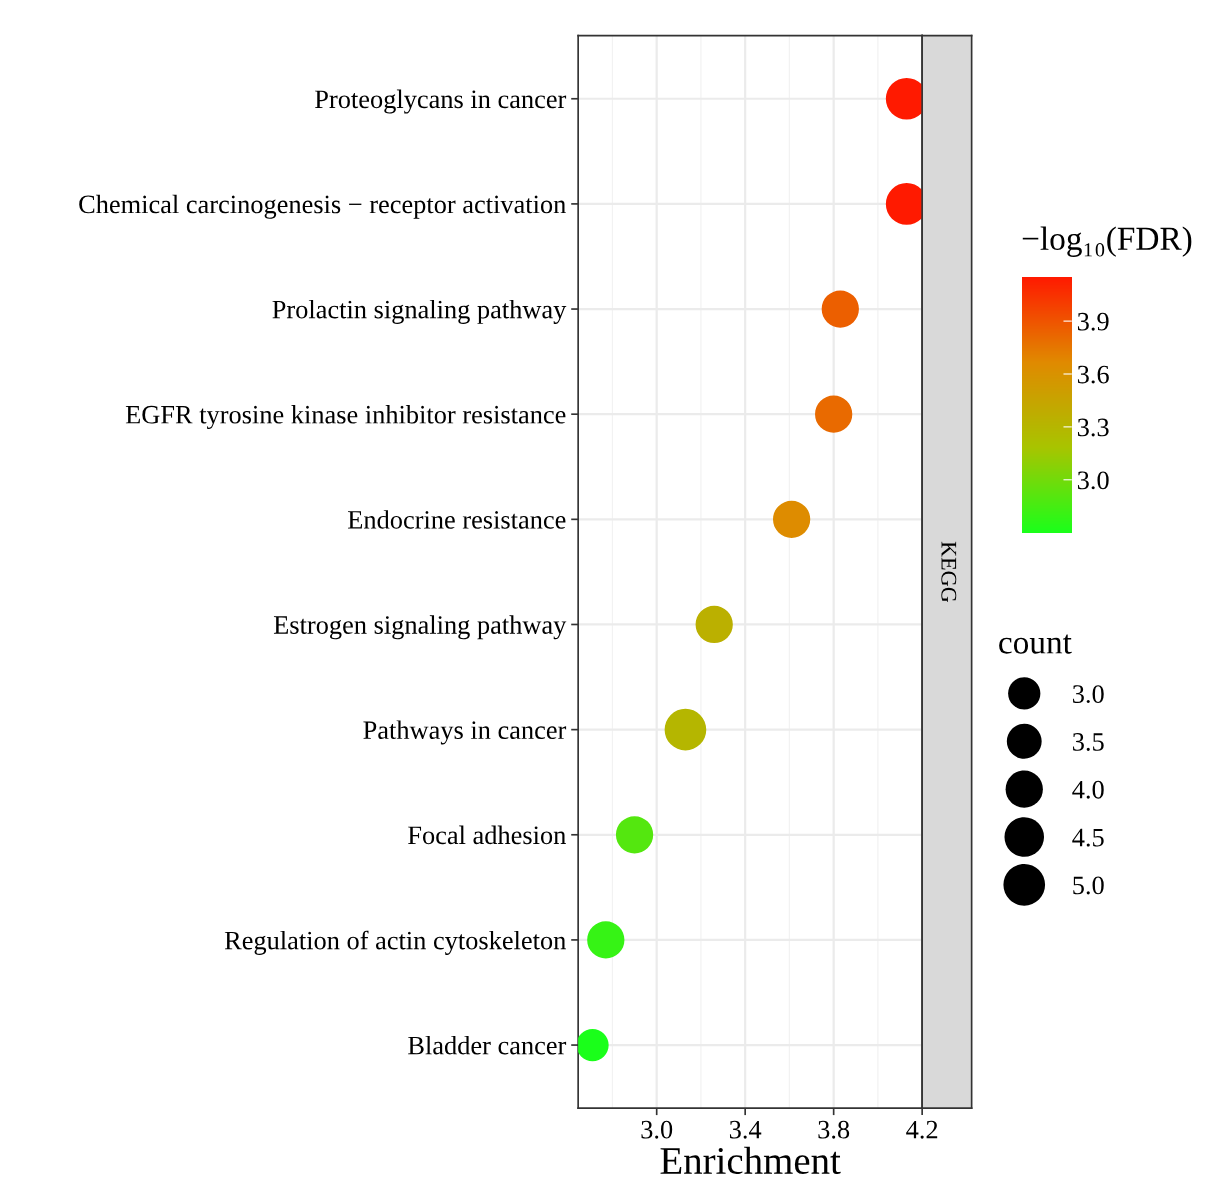 Image resolution: width=1207 pixels, height=1189 pixels. What do you see at coordinates (1088, 885) in the screenshot?
I see `legend-label: 5.0` at bounding box center [1088, 885].